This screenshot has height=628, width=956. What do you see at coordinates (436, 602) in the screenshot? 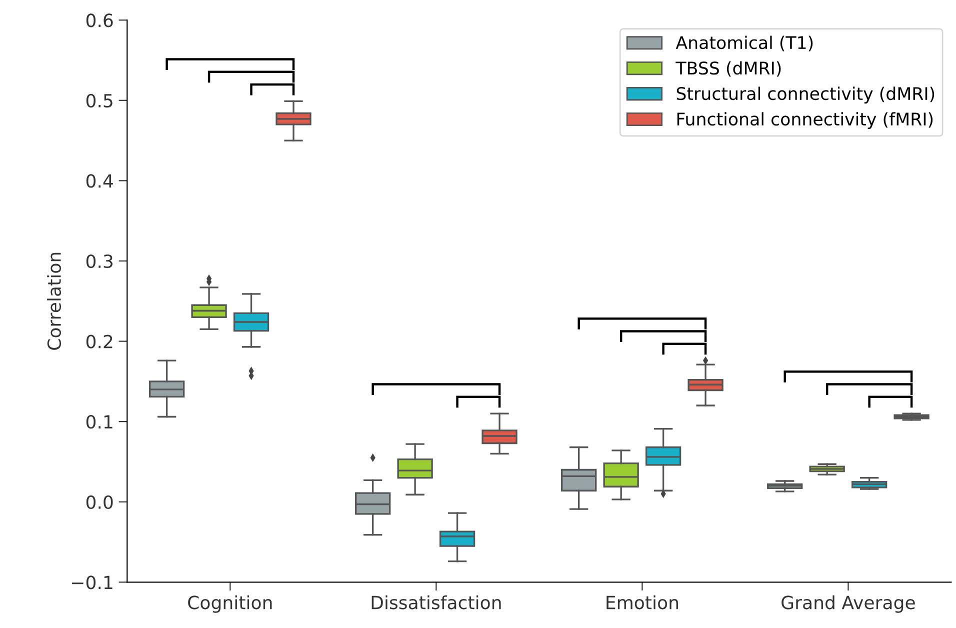
I see `x-tick-label: Dissatisfaction` at bounding box center [436, 602].